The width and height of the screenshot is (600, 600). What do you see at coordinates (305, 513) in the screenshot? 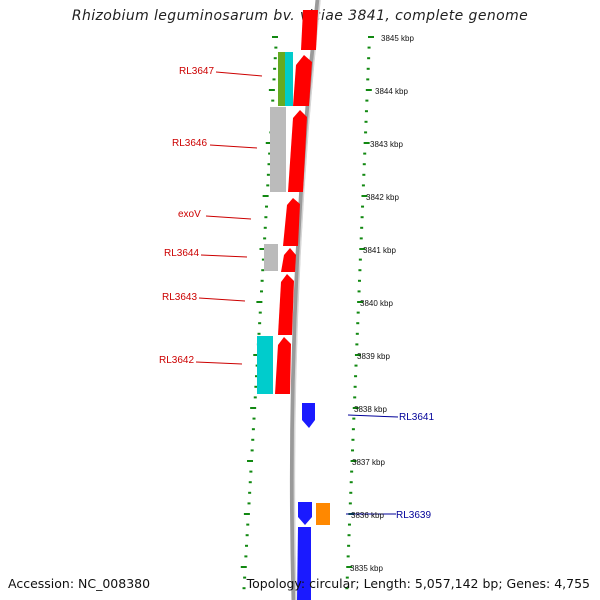
I see `gene-arrow-rl3639` at bounding box center [305, 513].